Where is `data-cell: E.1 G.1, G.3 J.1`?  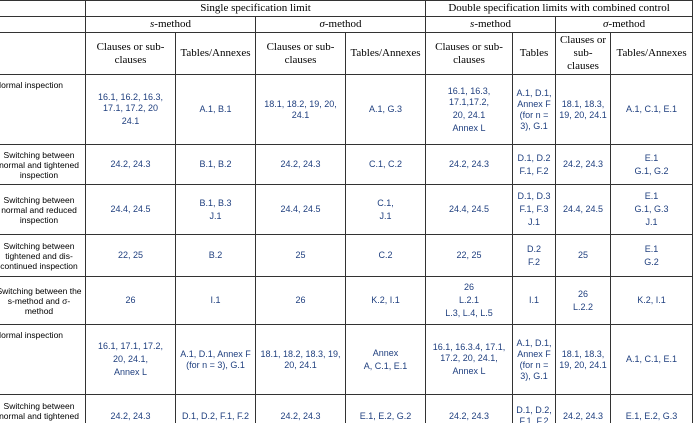
data-cell: E.1 G.1, G.3 J.1 is located at coordinates (652, 209).